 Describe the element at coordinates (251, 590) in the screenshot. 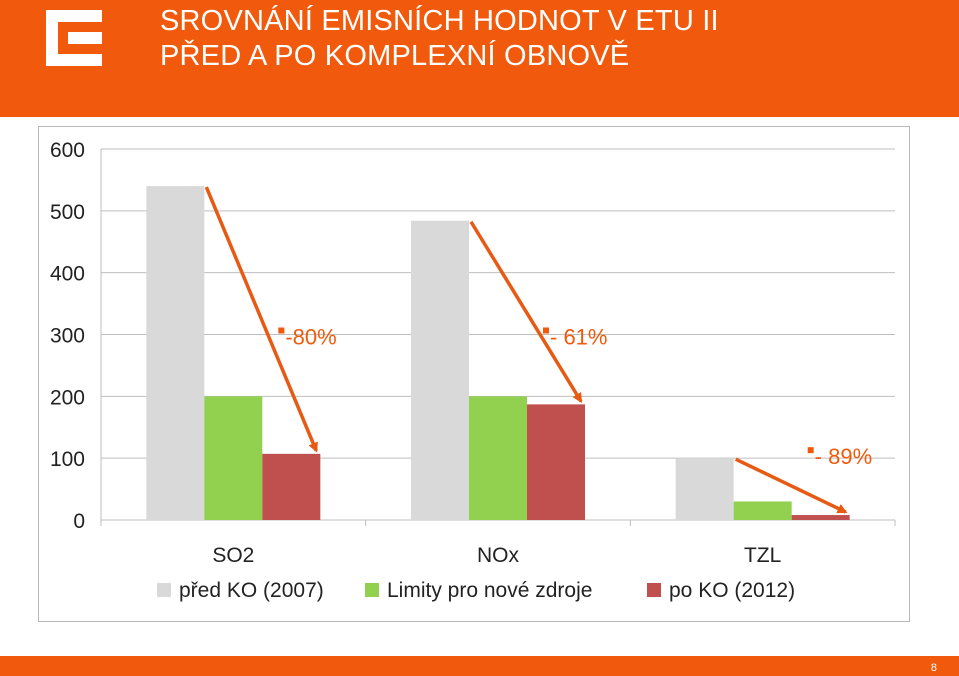

I see `legend-label: před KO (2007)` at that location.